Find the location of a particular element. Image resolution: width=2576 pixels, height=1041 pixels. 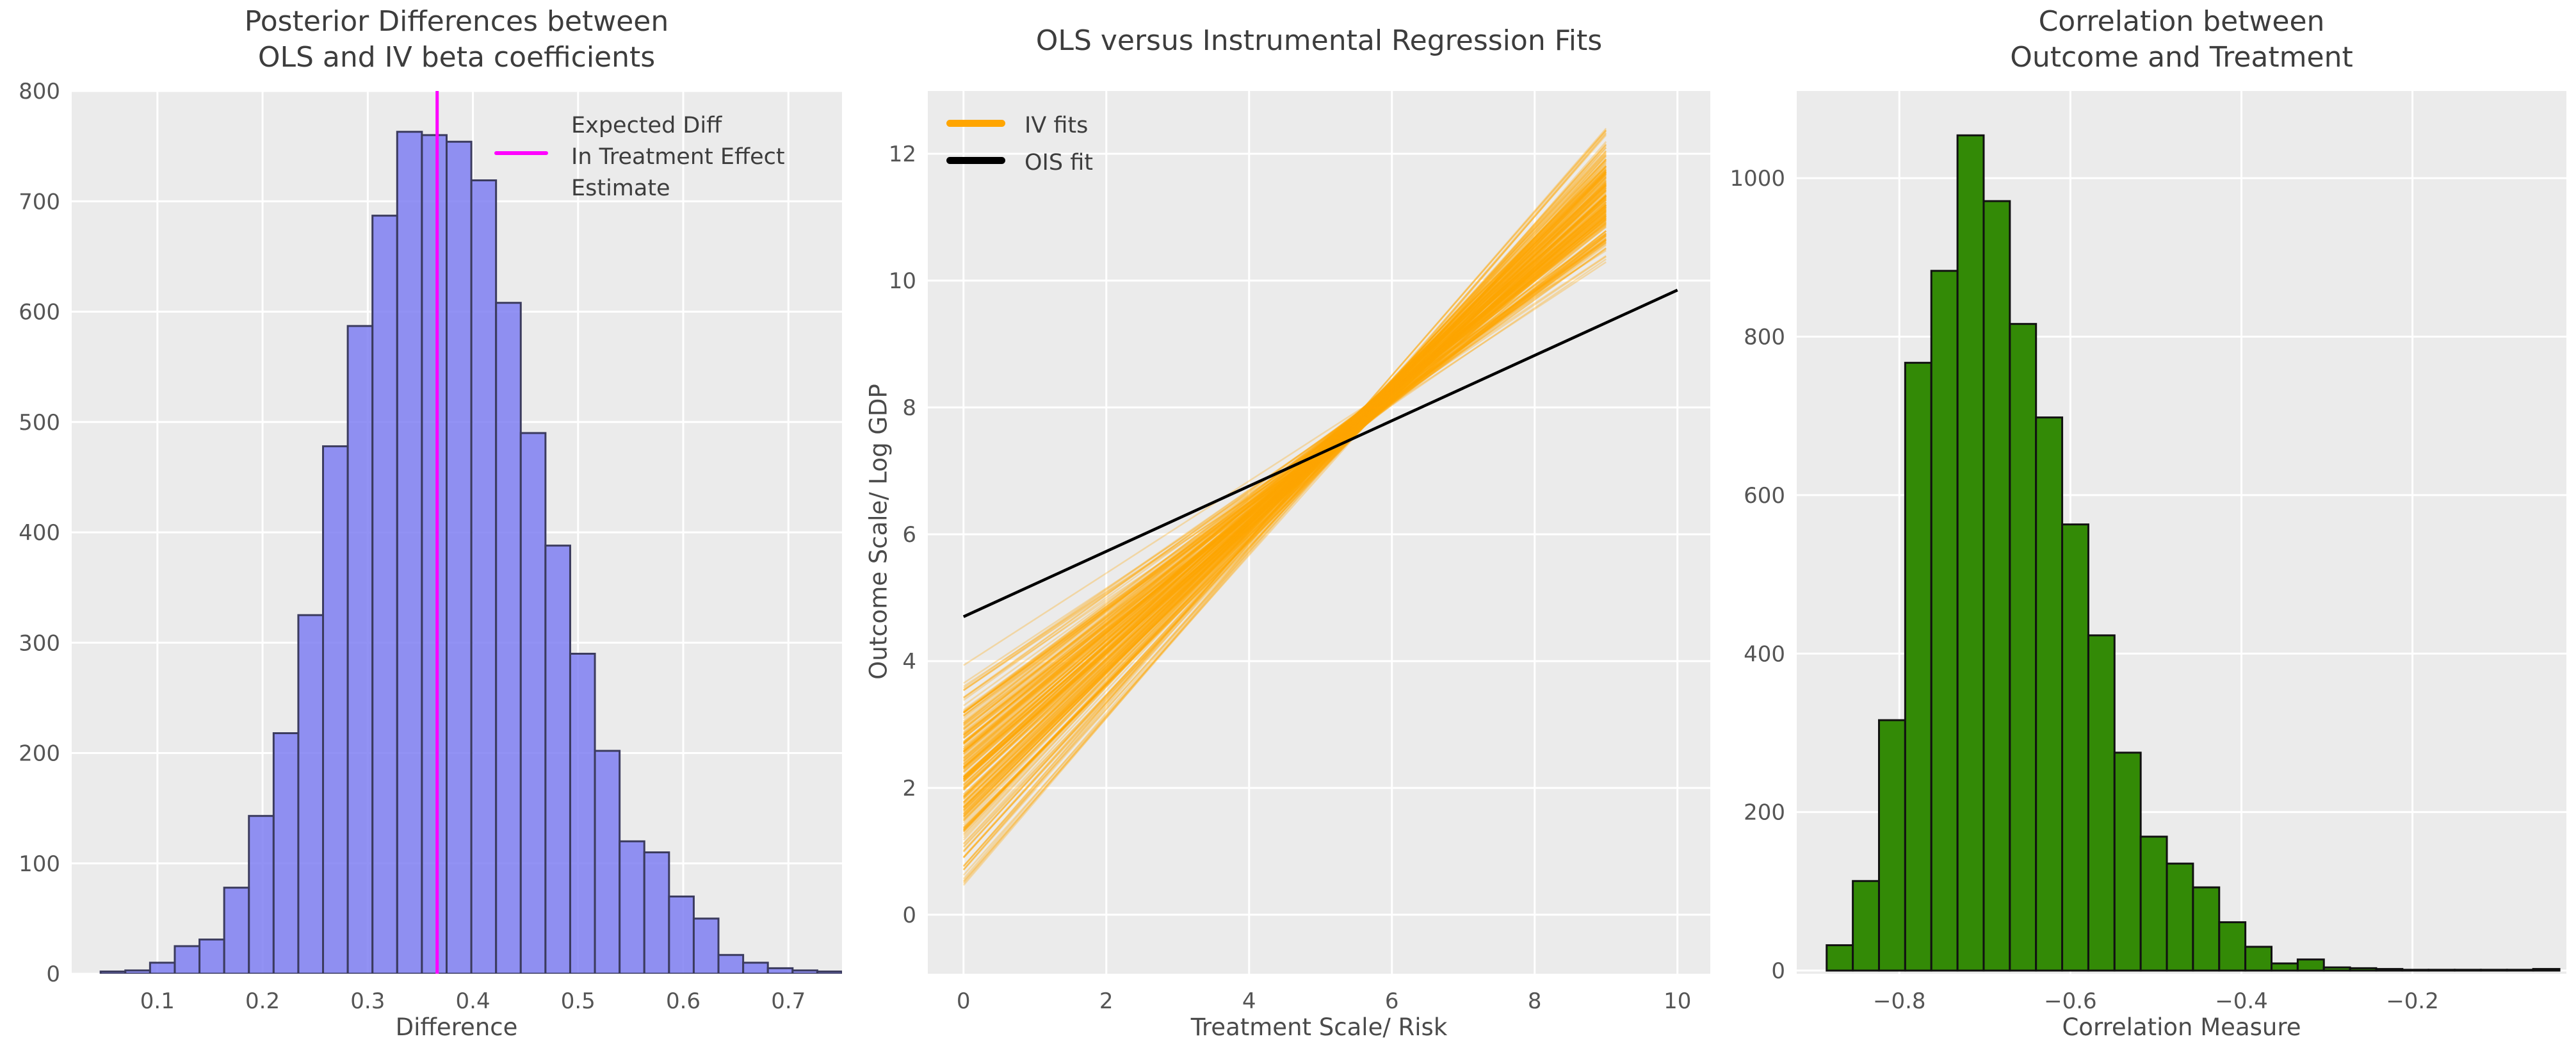

right-xaxis-label: Correlation Measure is located at coordinates (2181, 1027).